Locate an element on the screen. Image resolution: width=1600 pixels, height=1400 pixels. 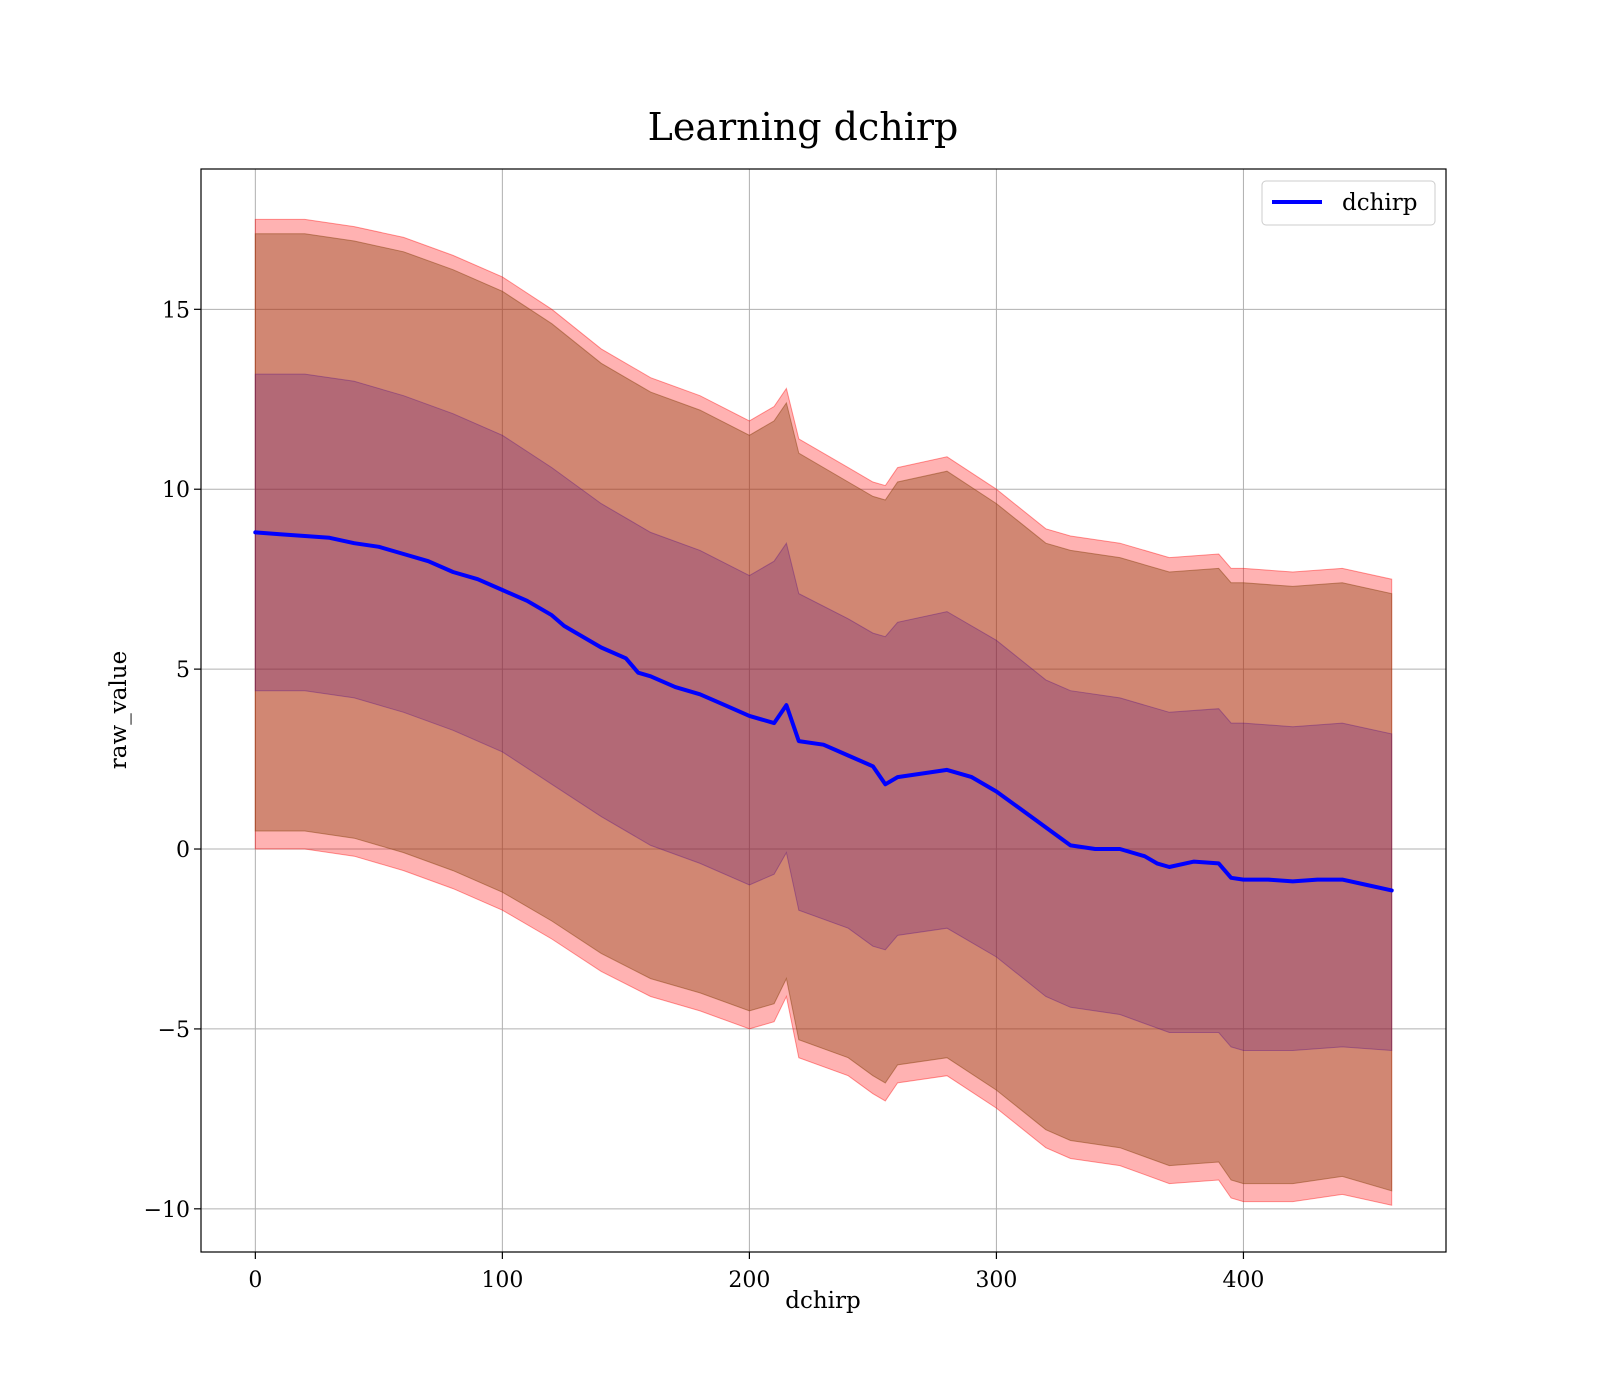
x-tick-label: 400 is located at coordinates (1243, 1280).